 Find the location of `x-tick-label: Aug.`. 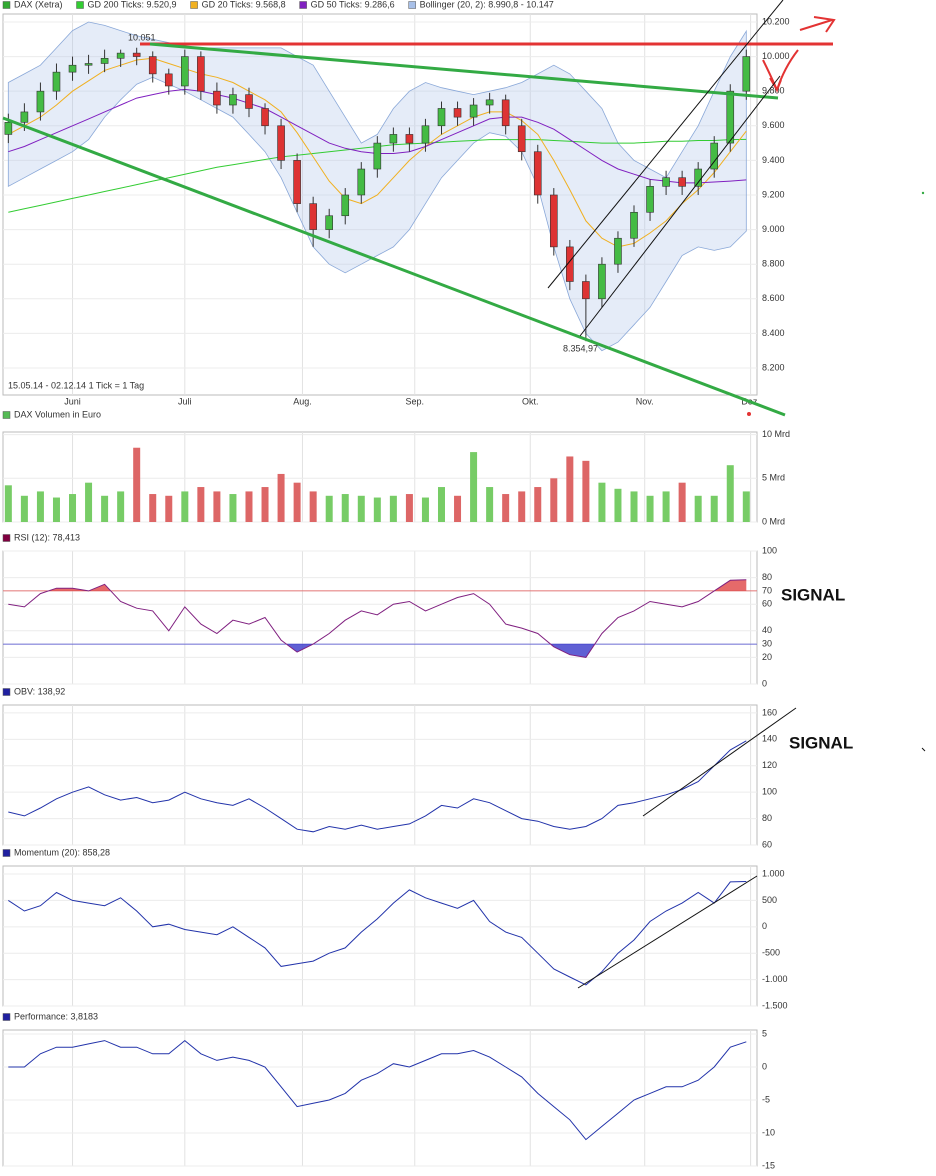

x-tick-label: Aug. is located at coordinates (302, 401).